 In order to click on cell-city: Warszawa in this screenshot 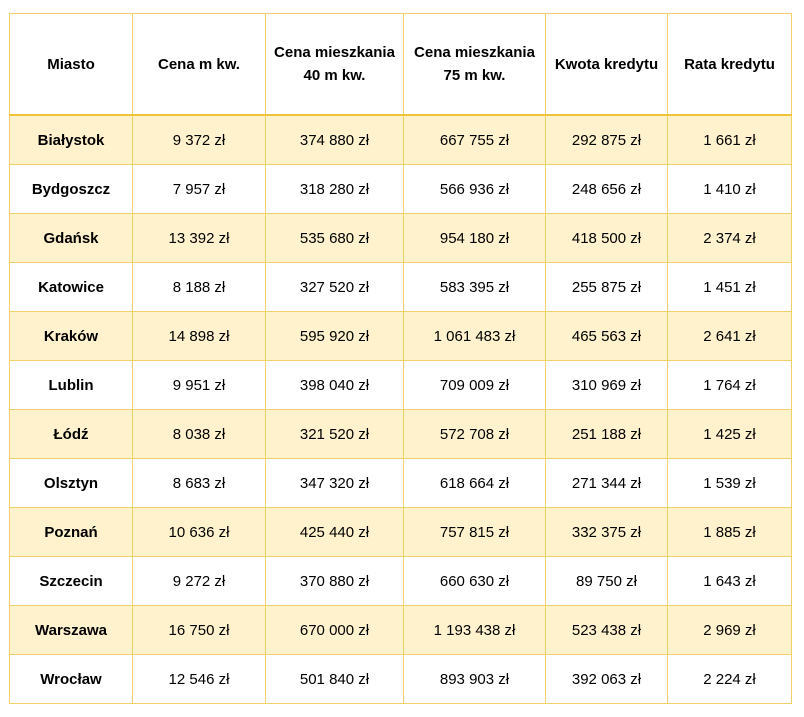, I will do `click(71, 630)`.